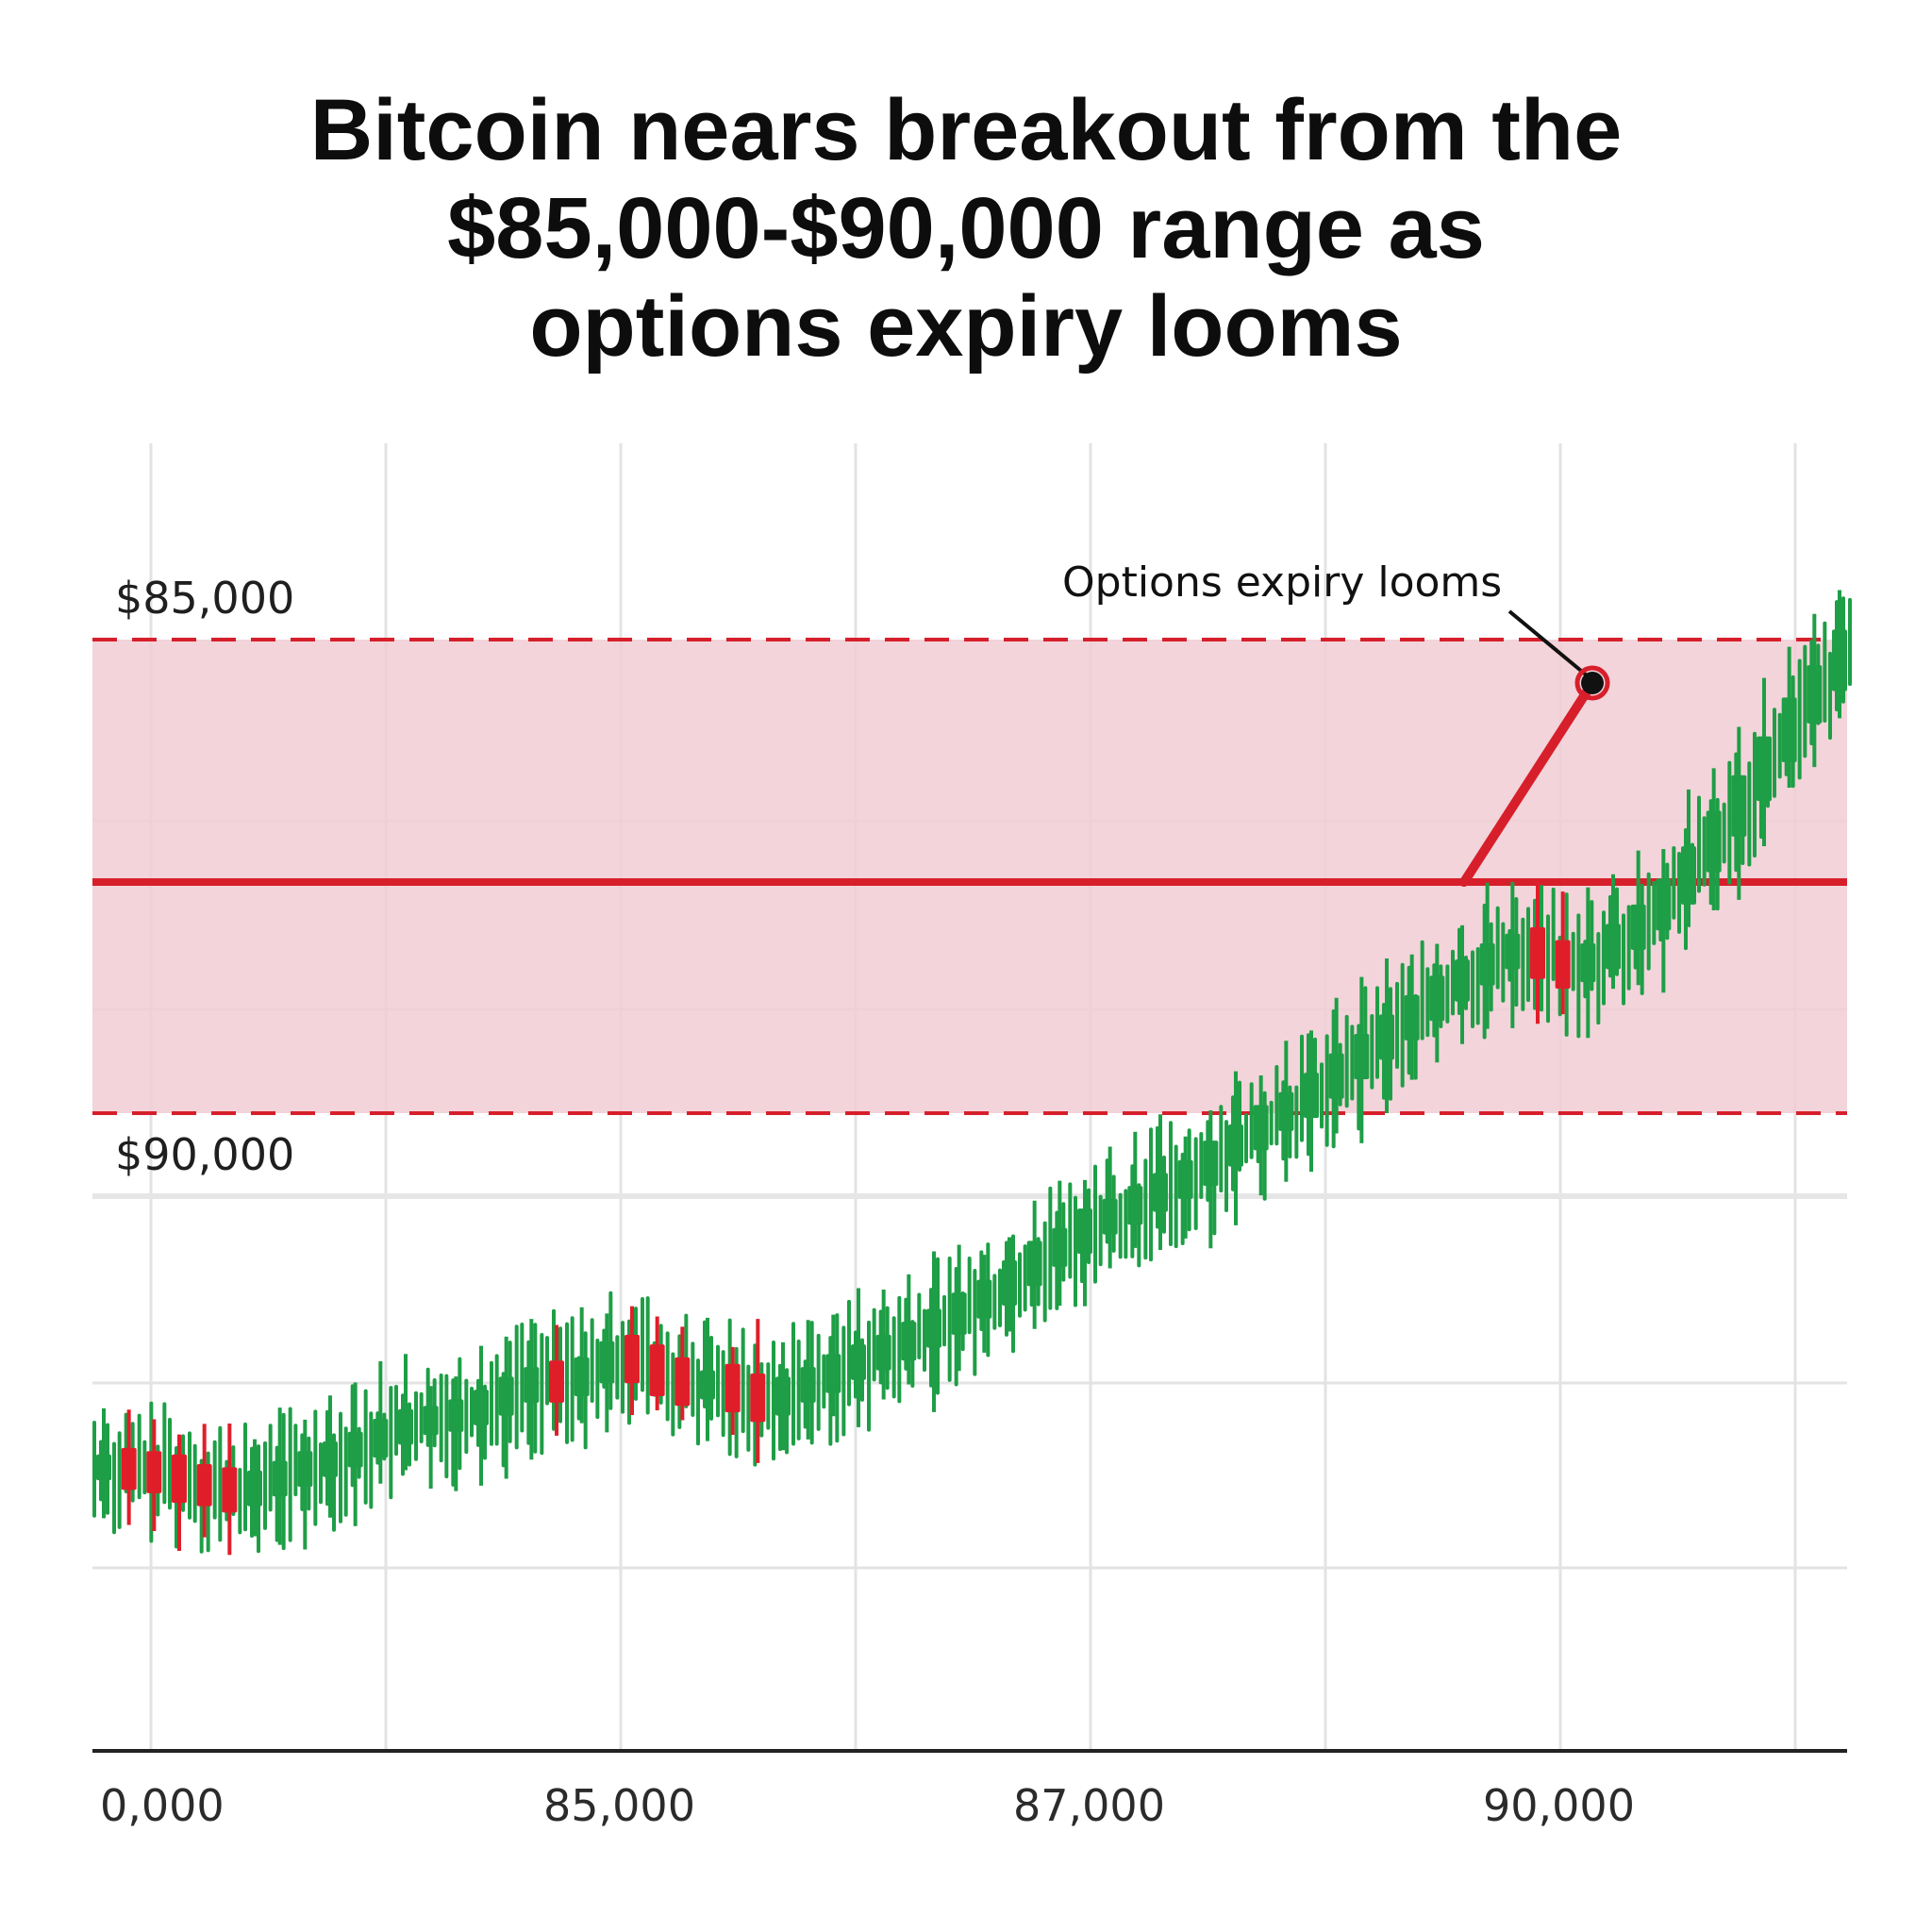 This screenshot has height=1932, width=1932. I want to click on x-tick-label: 87,000, so click(1089, 1806).